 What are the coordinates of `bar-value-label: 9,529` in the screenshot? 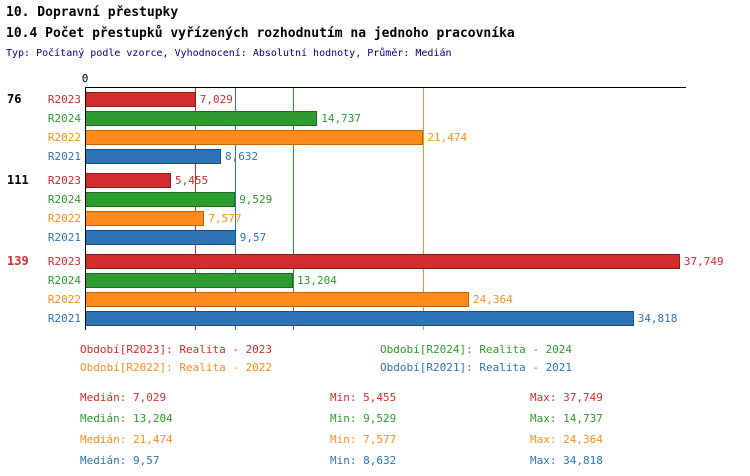 It's located at (256, 199).